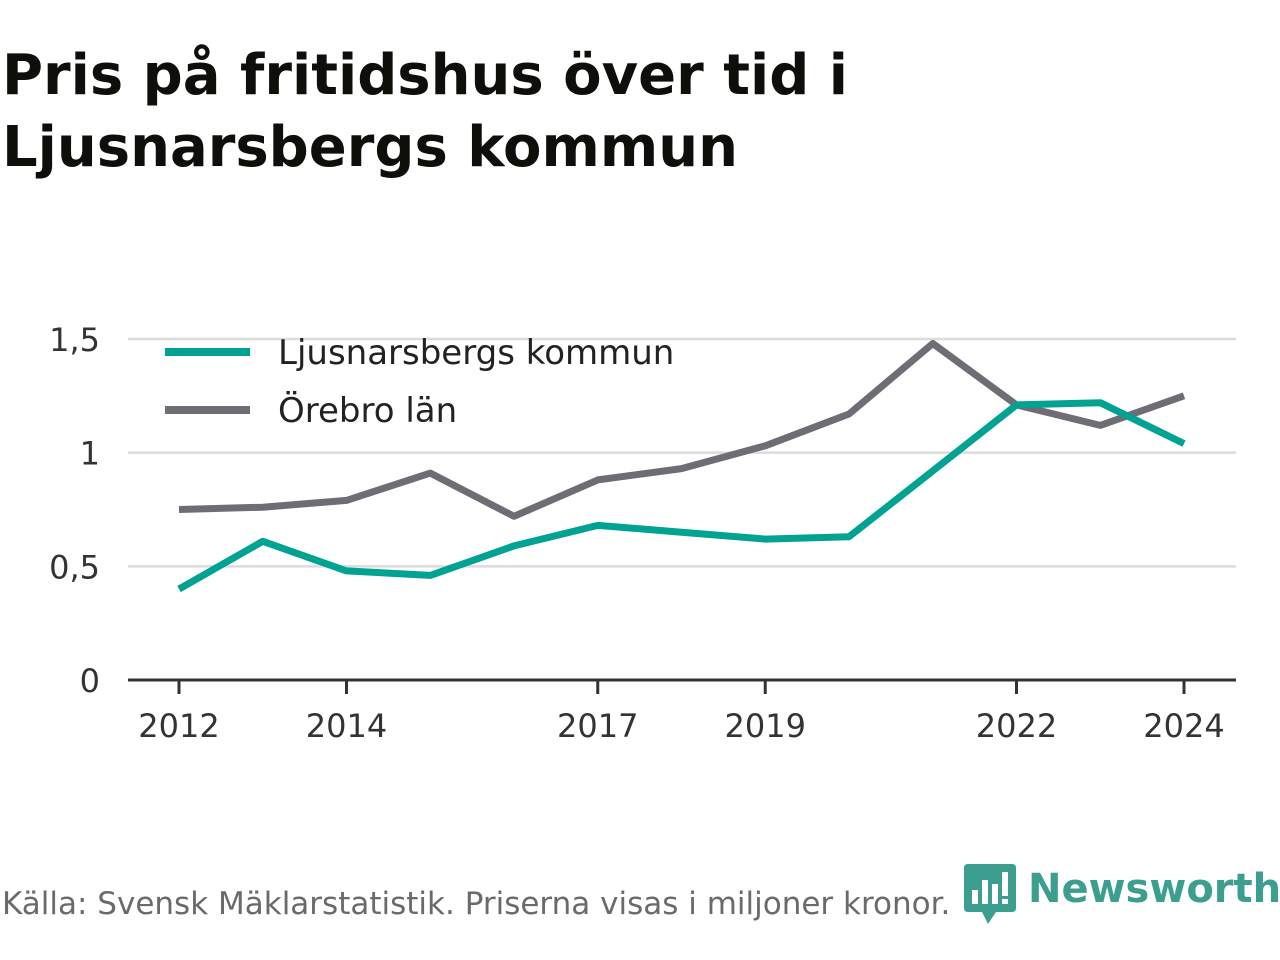 This screenshot has height=960, width=1280. What do you see at coordinates (178, 726) in the screenshot?
I see `x-tick-label: 2012` at bounding box center [178, 726].